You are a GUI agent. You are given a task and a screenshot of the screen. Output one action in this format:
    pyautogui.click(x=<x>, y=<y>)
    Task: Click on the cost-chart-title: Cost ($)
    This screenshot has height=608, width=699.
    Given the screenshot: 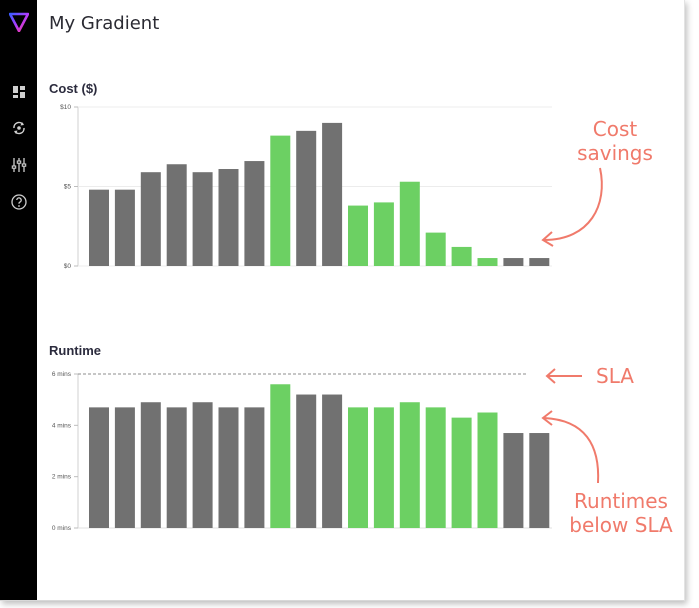 What is the action you would take?
    pyautogui.click(x=73, y=88)
    